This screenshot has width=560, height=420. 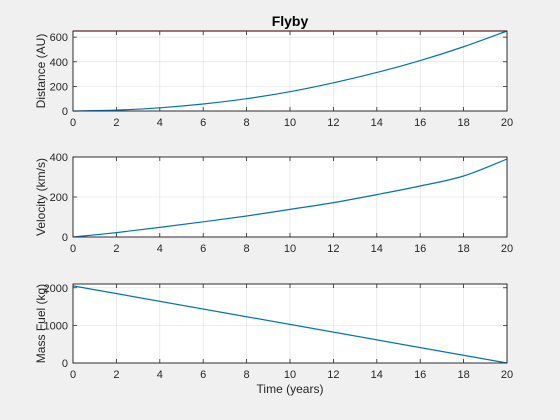 I want to click on velocity-x-tick-label: 18, so click(x=463, y=249).